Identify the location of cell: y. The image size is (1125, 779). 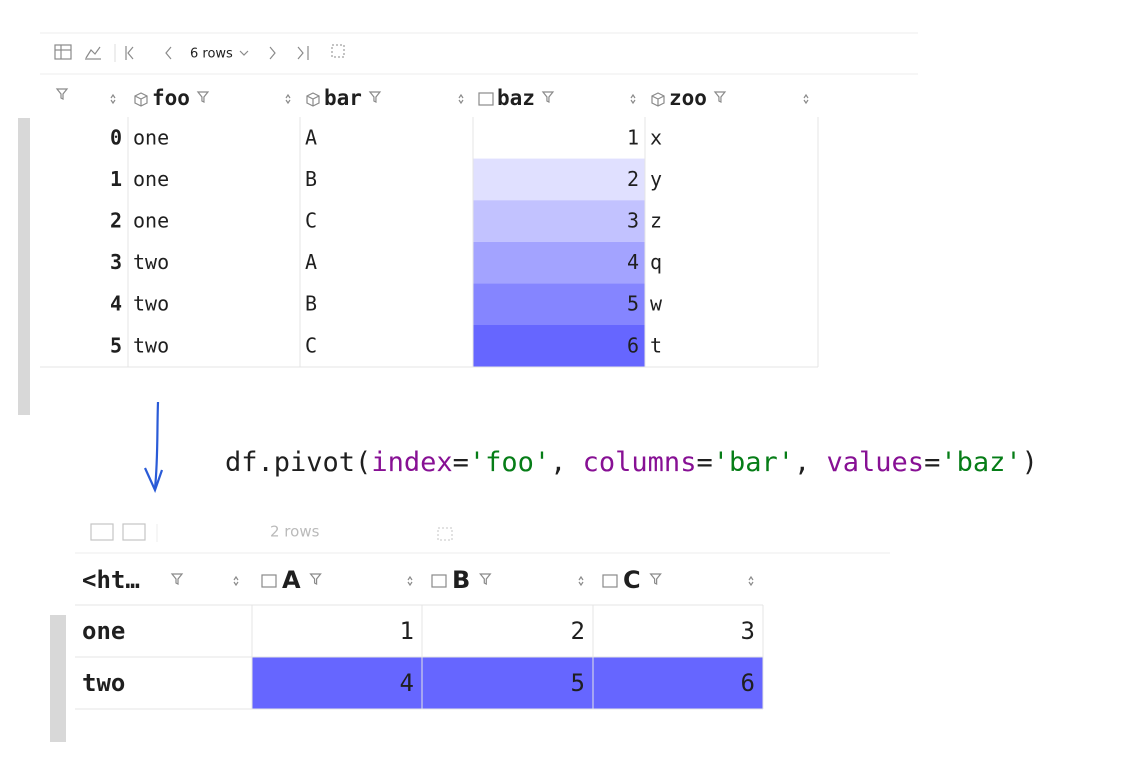
(656, 179).